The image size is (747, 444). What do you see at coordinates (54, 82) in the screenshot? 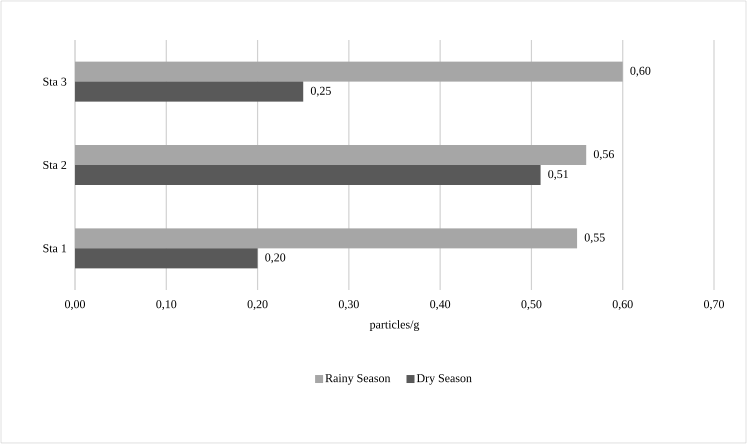
I see `y-tick-label: Sta 3` at bounding box center [54, 82].